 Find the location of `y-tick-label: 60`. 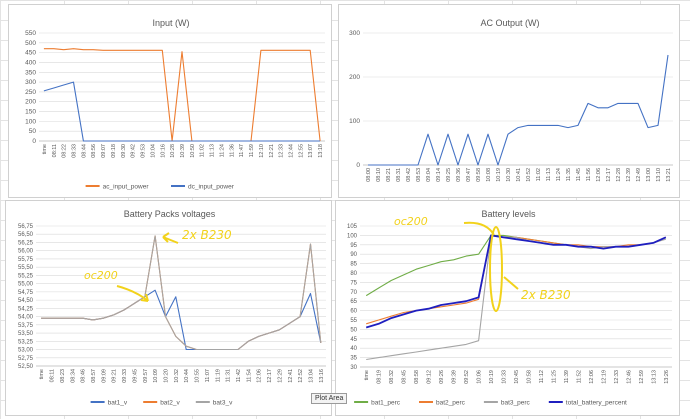

y-tick-label: 60 is located at coordinates (353, 312).